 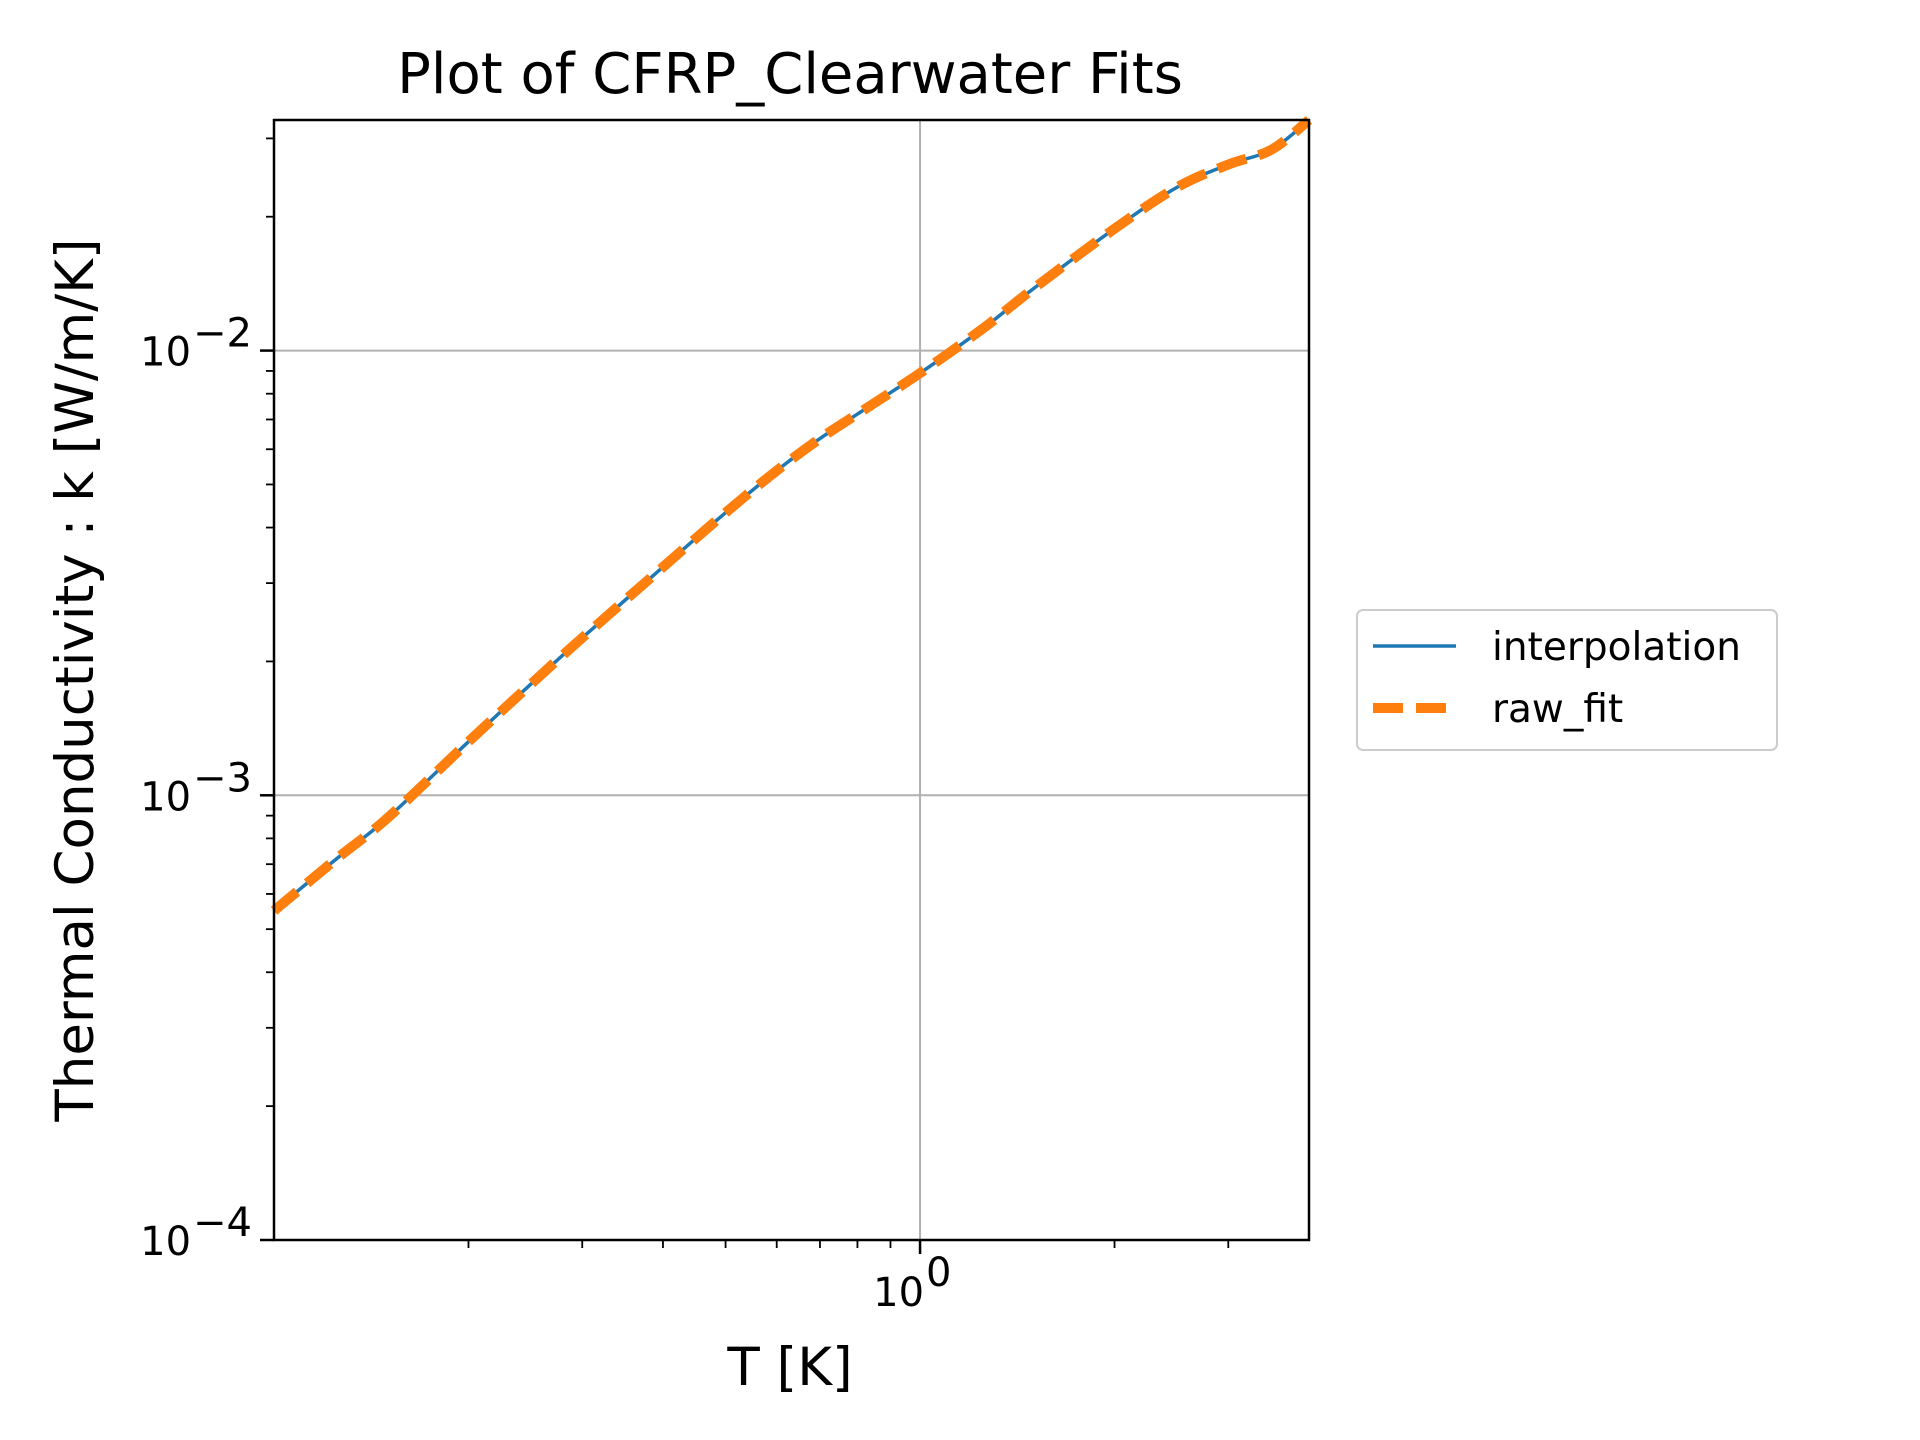 I want to click on y-tick-label: −310, so click(x=196, y=787).